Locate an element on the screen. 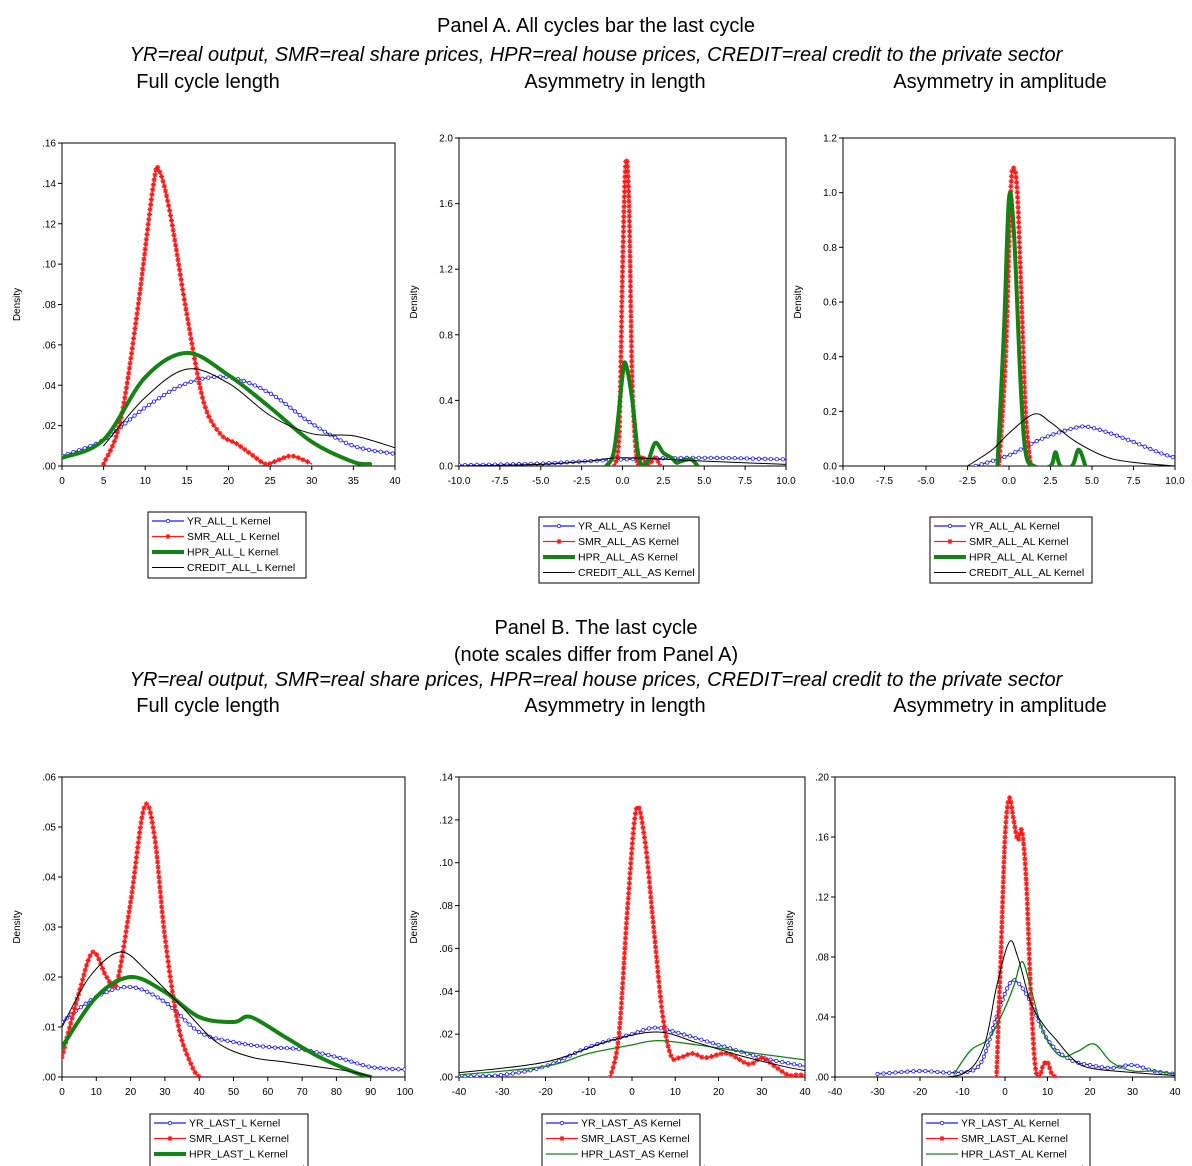  legend-label-credit: CREDIT_LAST_L Kernel is located at coordinates (247, 1165).